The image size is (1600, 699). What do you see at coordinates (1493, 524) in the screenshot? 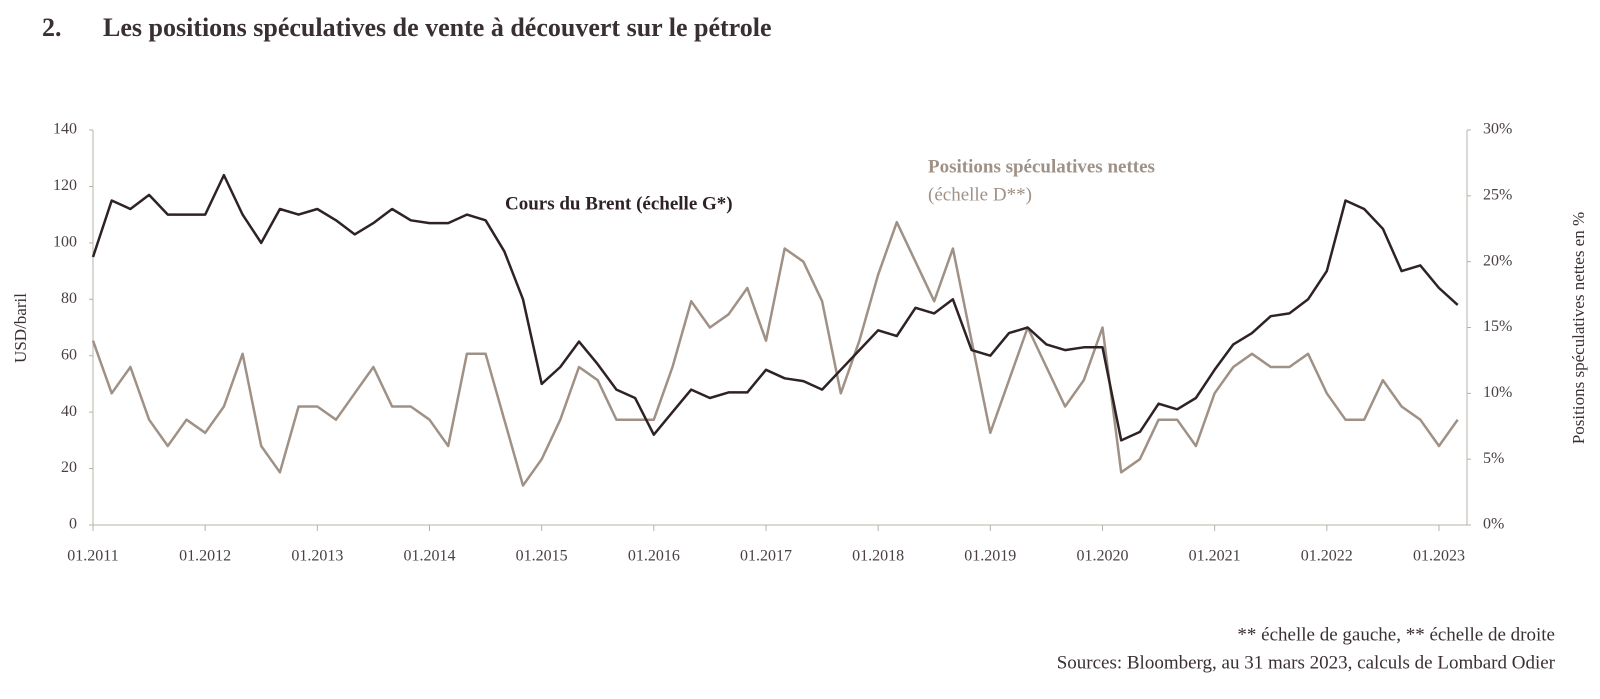
I see `y2-tick-label: 0%` at bounding box center [1493, 524].